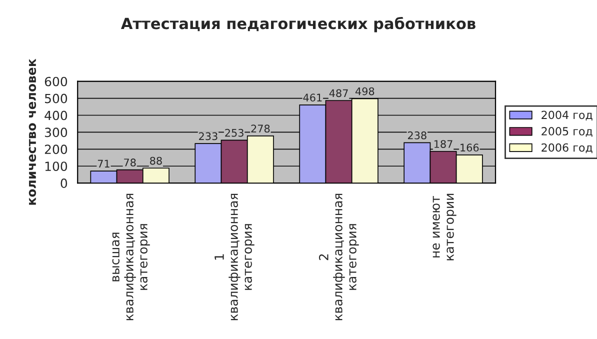  What do you see at coordinates (208, 136) in the screenshot?
I see `data-label: 233` at bounding box center [208, 136].